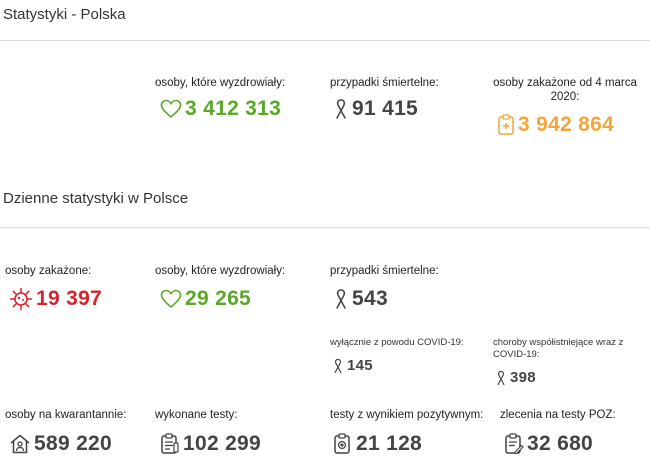 Image resolution: width=650 pixels, height=463 pixels. I want to click on daily-poz-orders-stat: 32 680, so click(548, 444).